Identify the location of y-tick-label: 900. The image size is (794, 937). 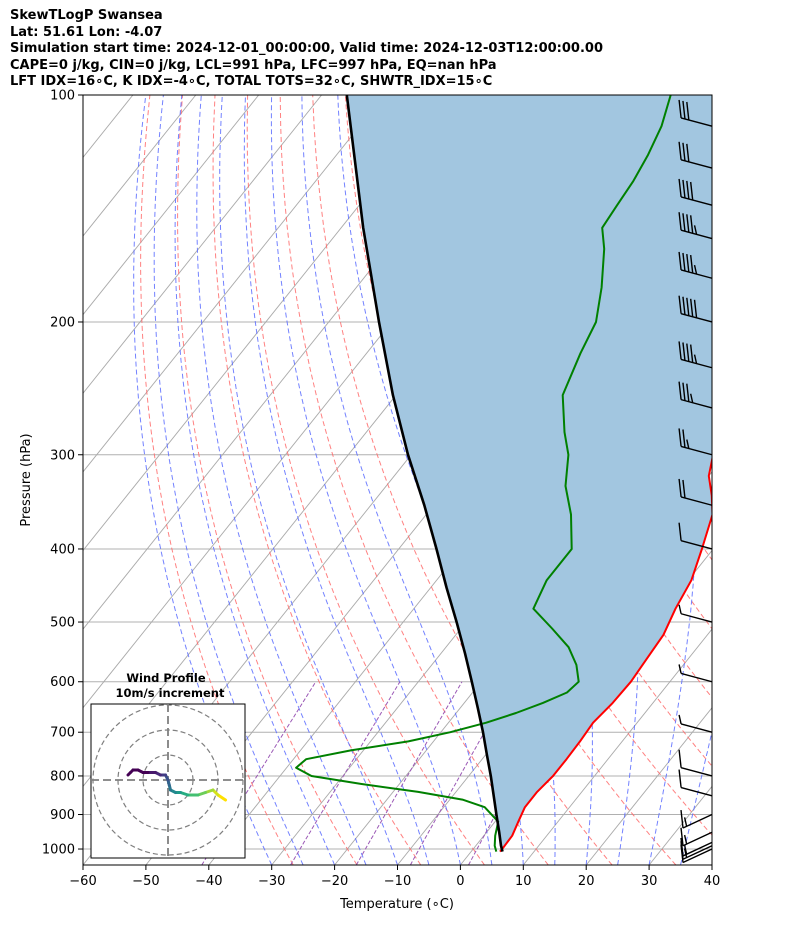
(62, 815).